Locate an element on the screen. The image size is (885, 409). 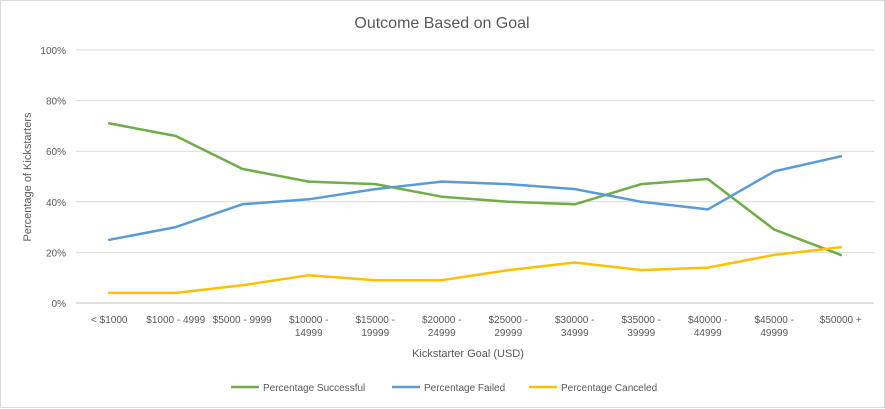
chart-title: Outcome Based on Goal is located at coordinates (441, 23).